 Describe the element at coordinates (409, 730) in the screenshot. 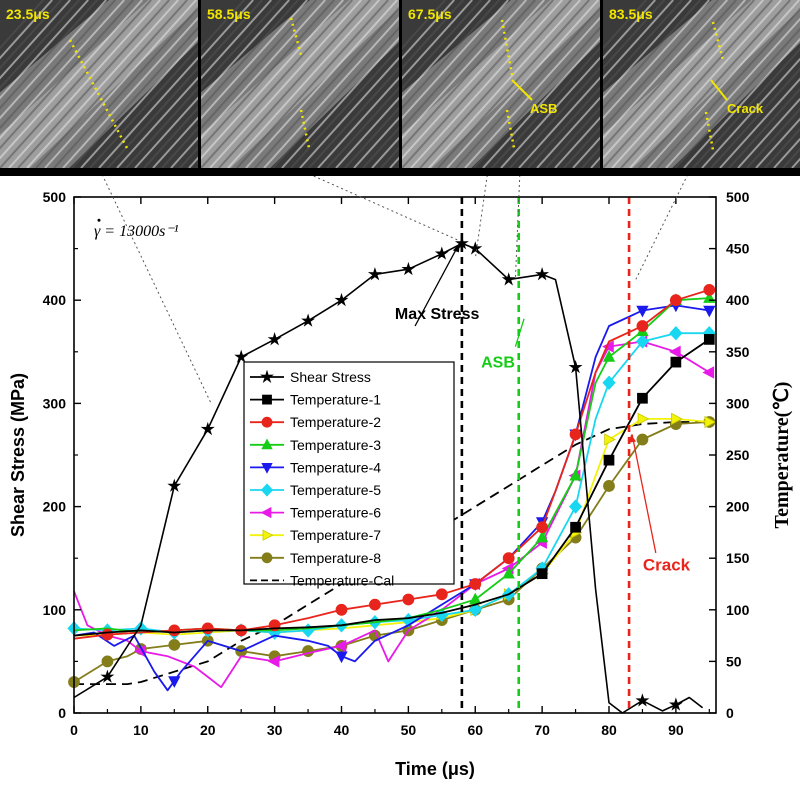

I see `x-tick-label: 50` at that location.